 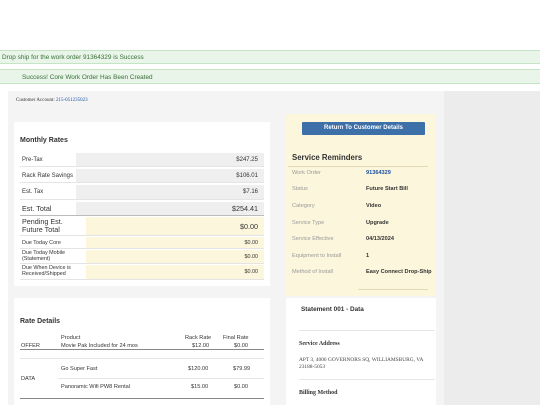 What do you see at coordinates (313, 272) in the screenshot?
I see `reminder-label: Method of Install` at bounding box center [313, 272].